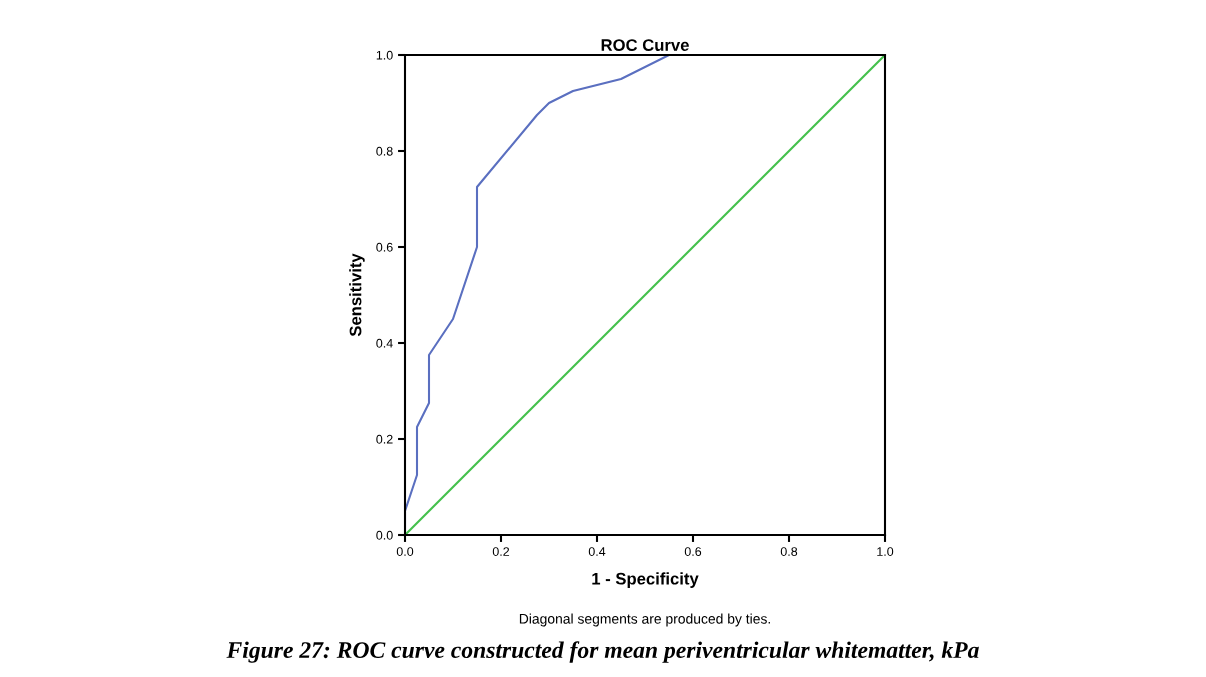  Describe the element at coordinates (384, 343) in the screenshot. I see `y-tick-label: 0.4` at that location.